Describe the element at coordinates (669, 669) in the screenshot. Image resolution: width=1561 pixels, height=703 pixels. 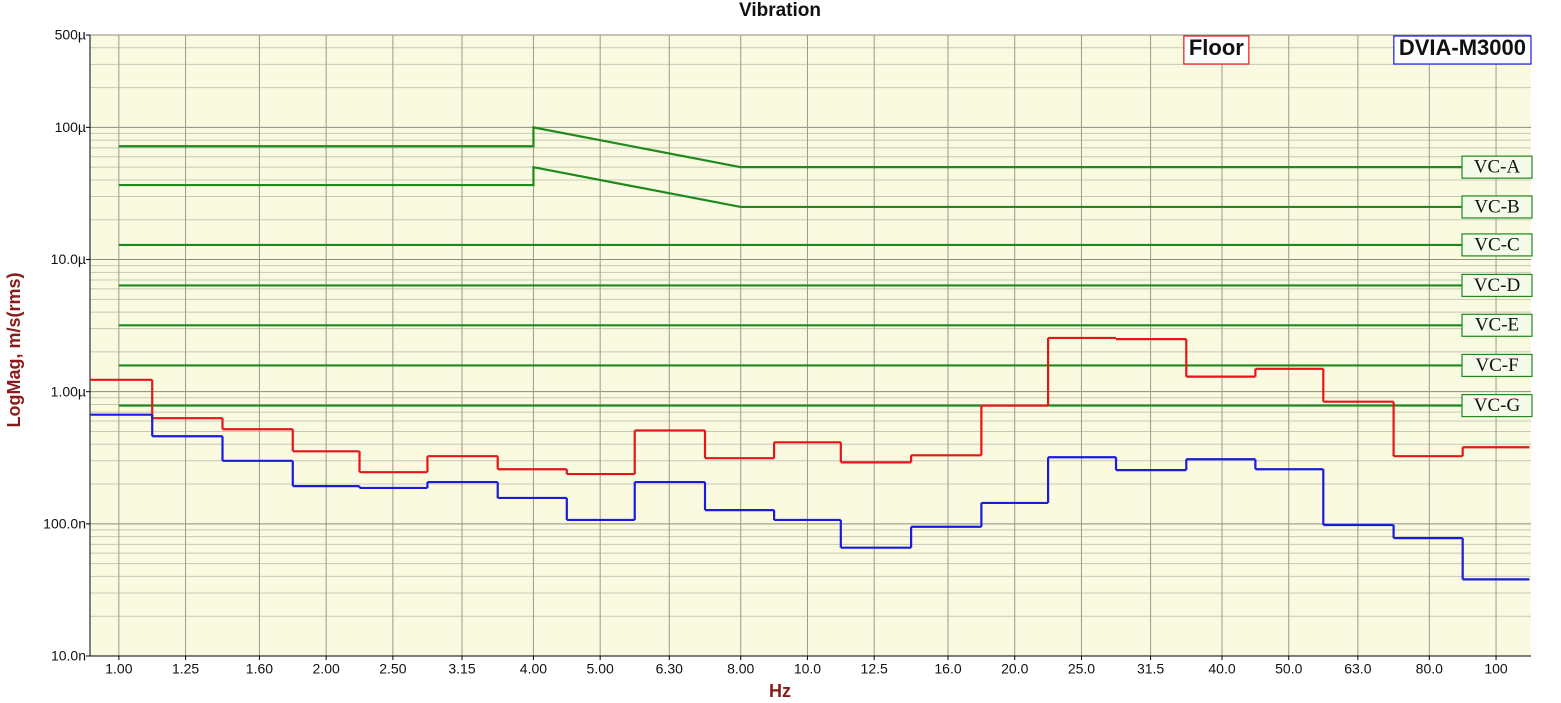
I see `x-tick-label: 6.30` at that location.